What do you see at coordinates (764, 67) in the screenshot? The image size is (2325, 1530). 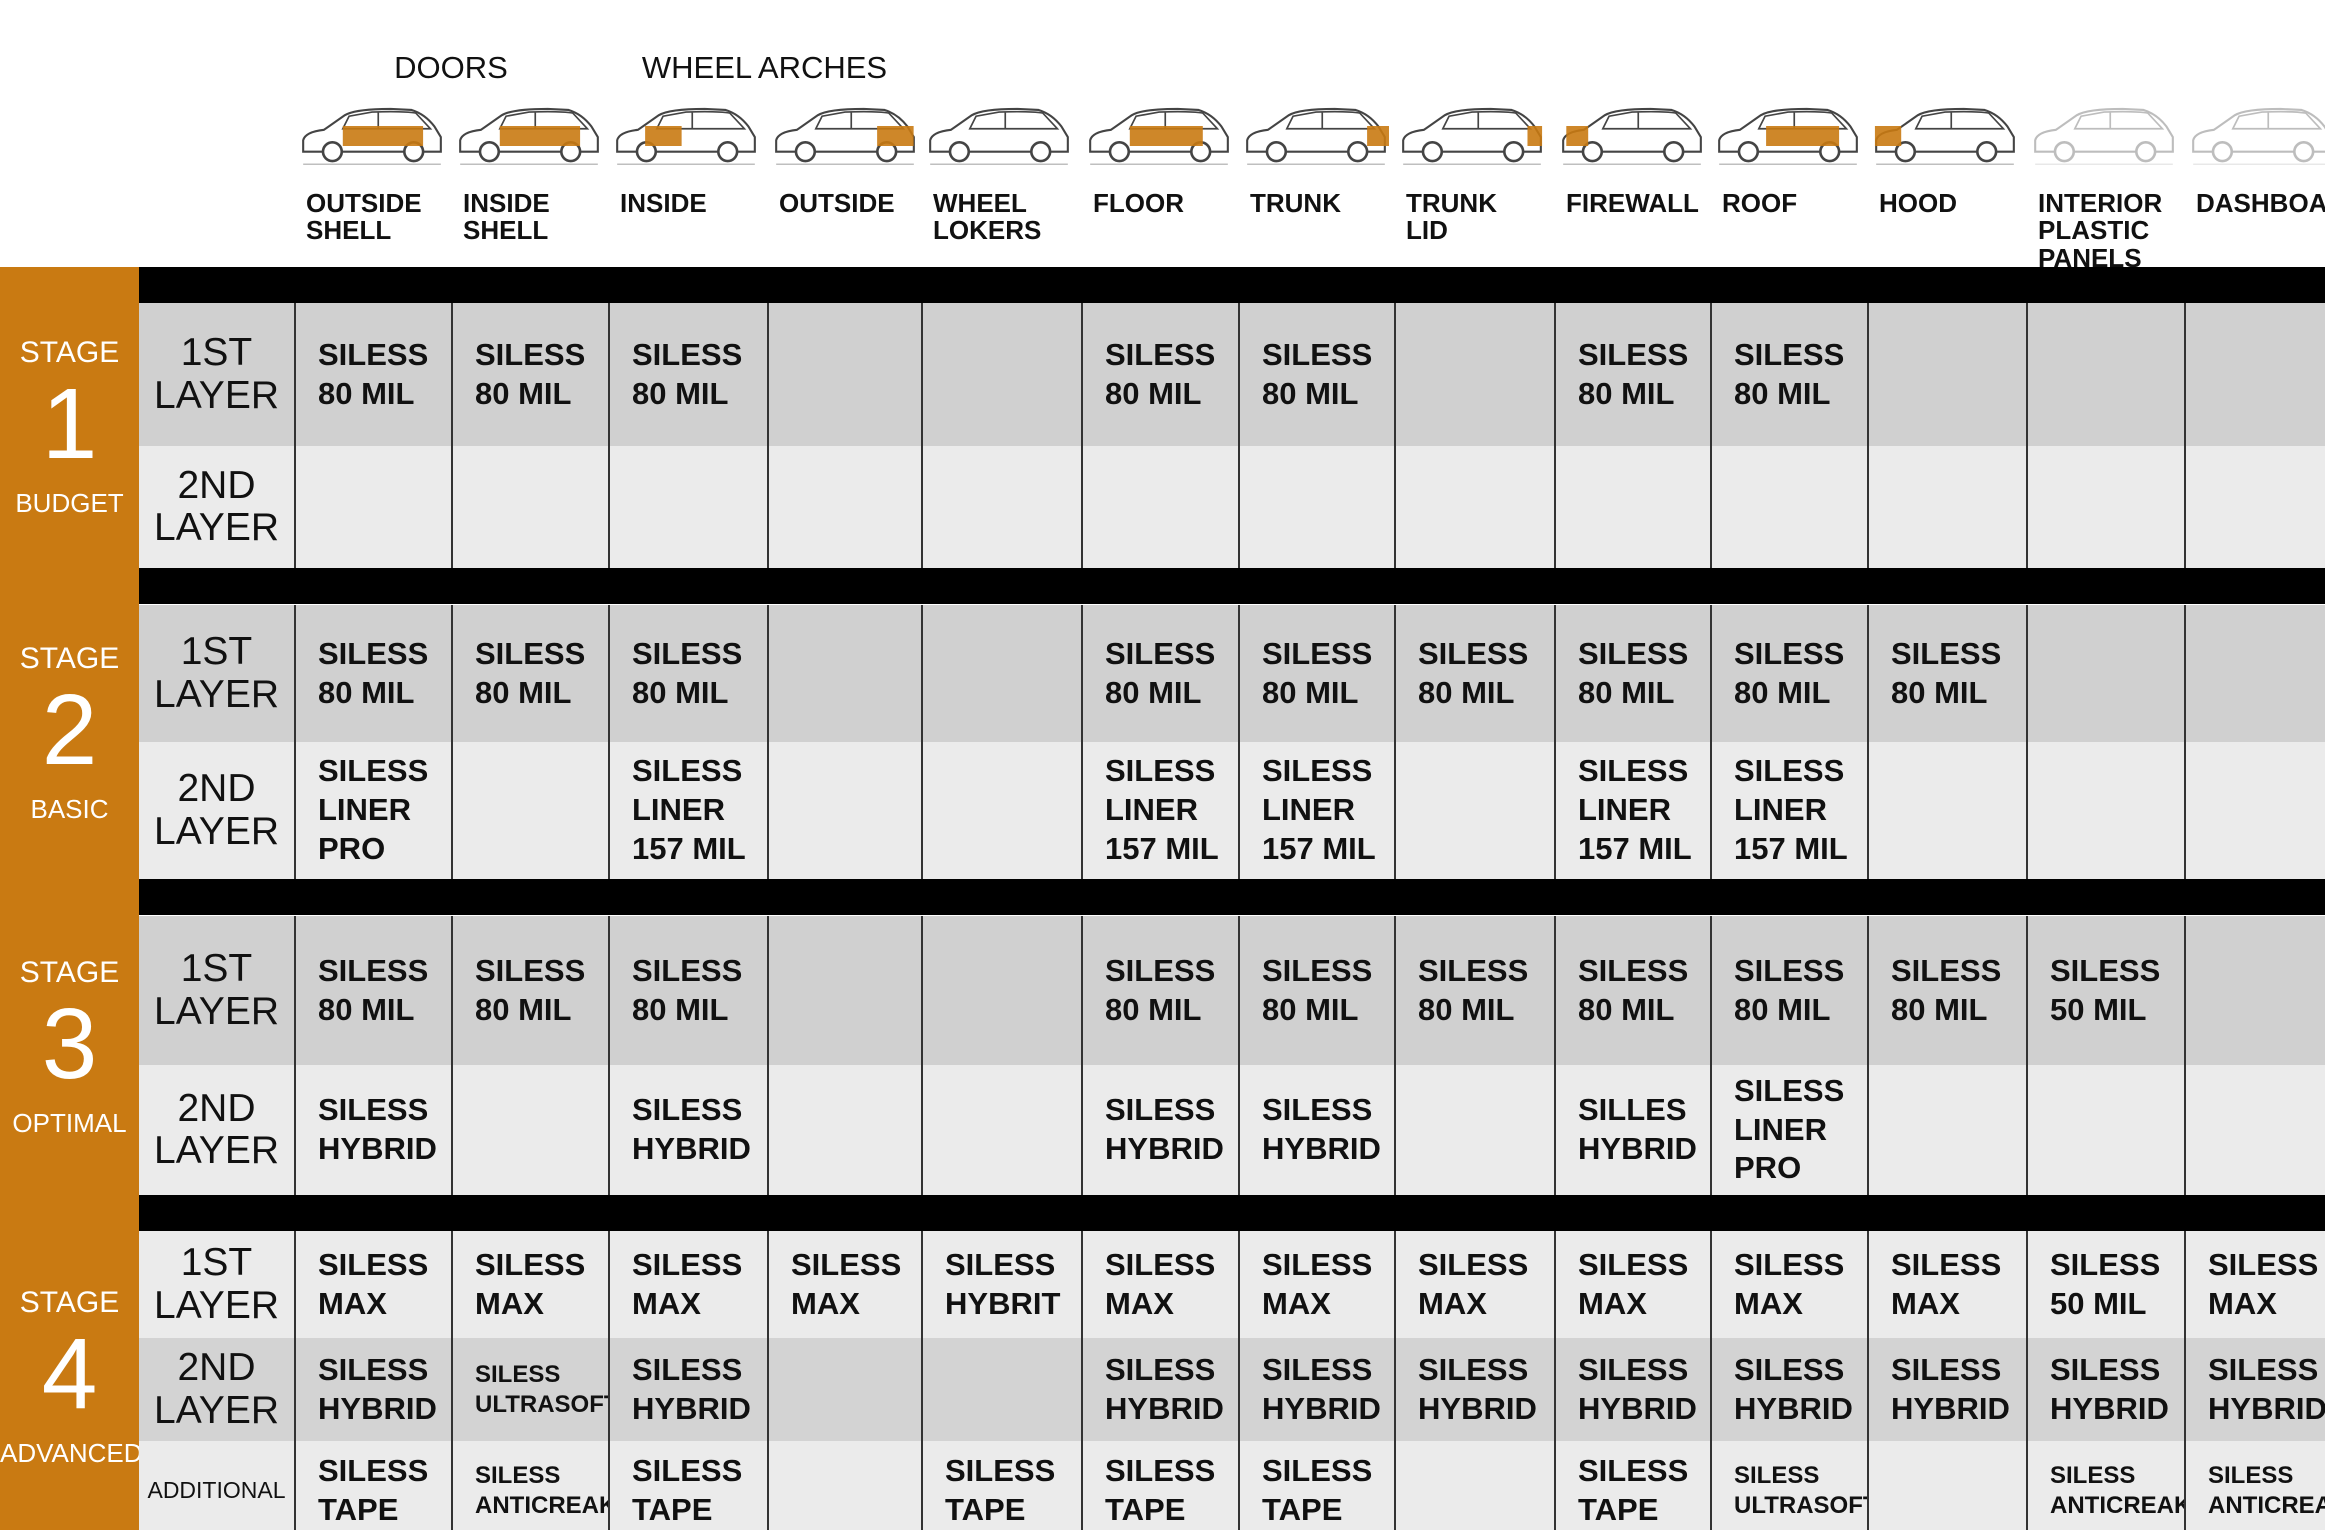 I see `group-label: WHEEL ARCHES` at bounding box center [764, 67].